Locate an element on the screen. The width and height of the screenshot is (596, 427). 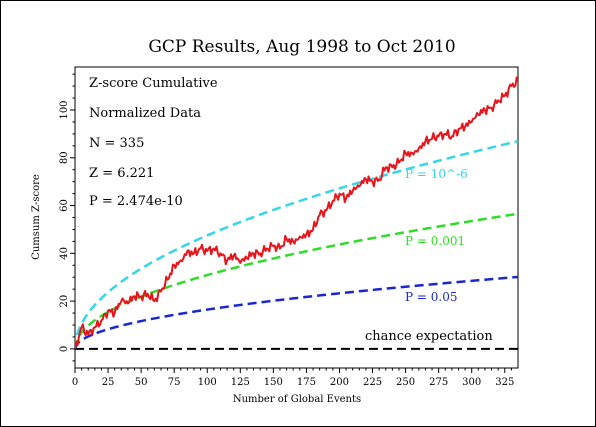
x-tick-label: 150 is located at coordinates (273, 382).